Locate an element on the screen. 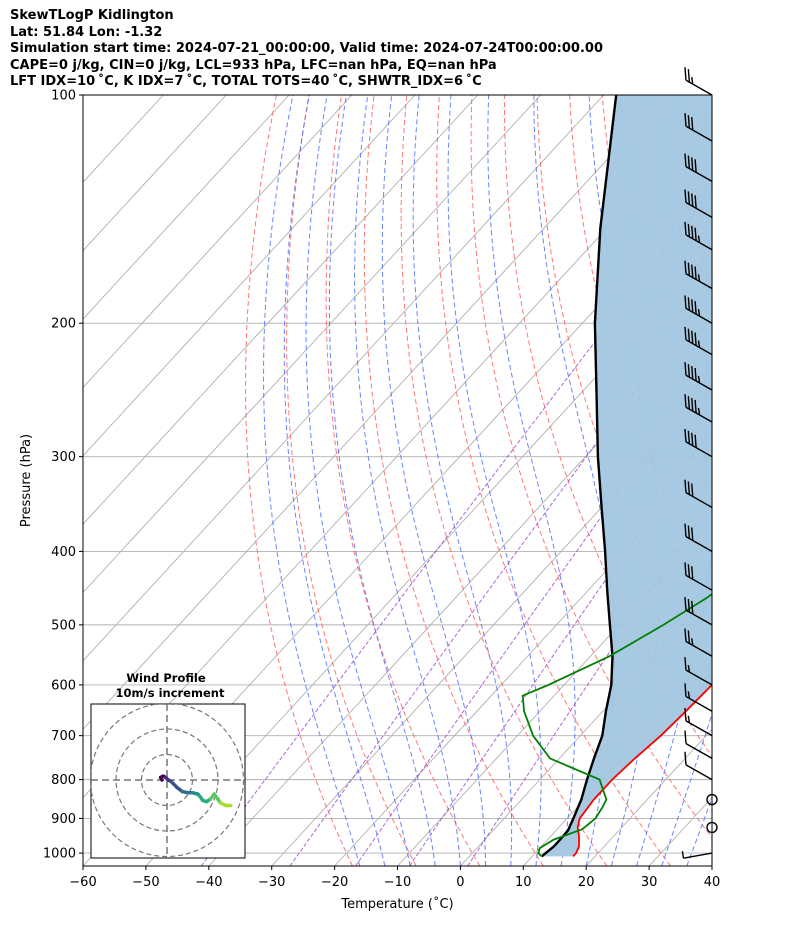  y-tick-label: 300 is located at coordinates (63, 457).